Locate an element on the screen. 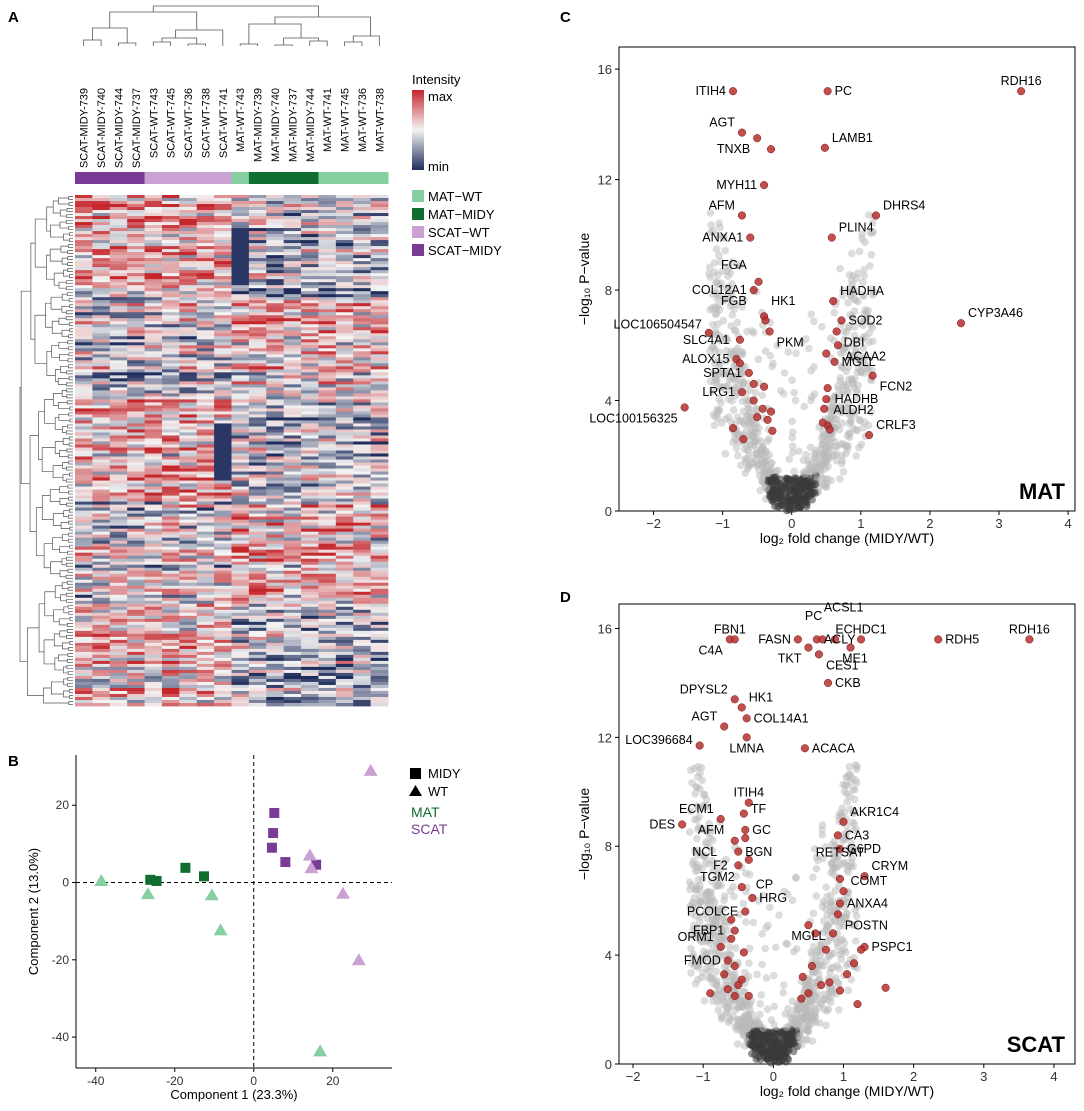 Image resolution: width=1084 pixels, height=1111 pixels. pca-point-square is located at coordinates (273, 833).